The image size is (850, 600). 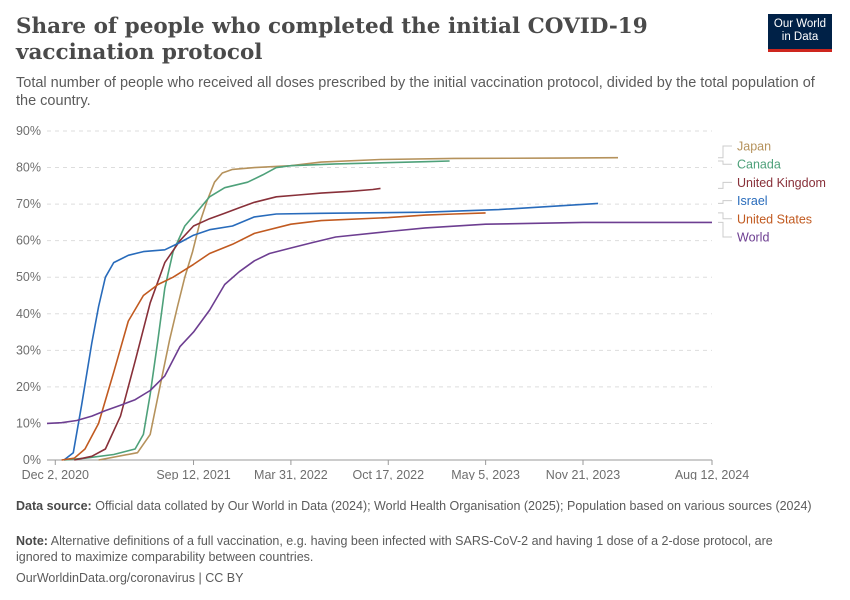 What do you see at coordinates (800, 24) in the screenshot?
I see `logo-line-1: Our World` at bounding box center [800, 24].